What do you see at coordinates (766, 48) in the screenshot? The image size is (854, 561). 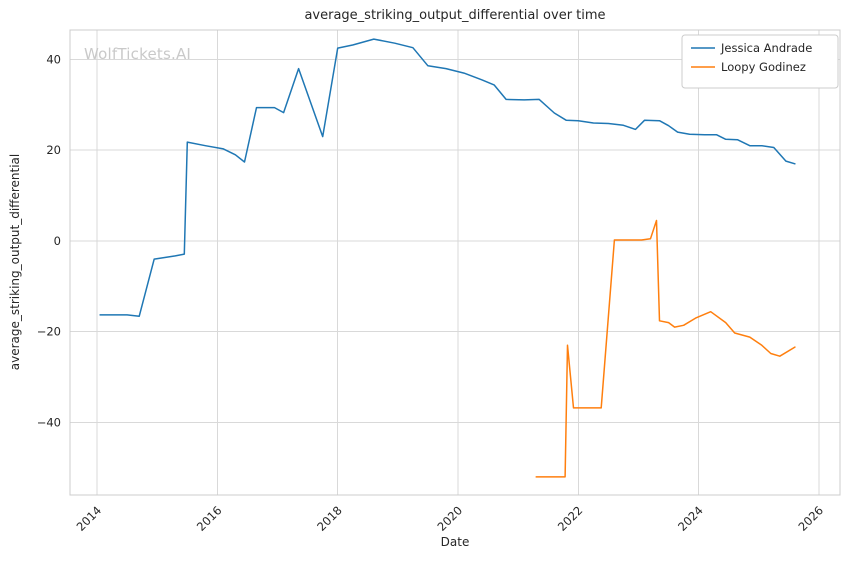 I see `legend-label-jessica-andrade: Jessica Andrade` at bounding box center [766, 48].